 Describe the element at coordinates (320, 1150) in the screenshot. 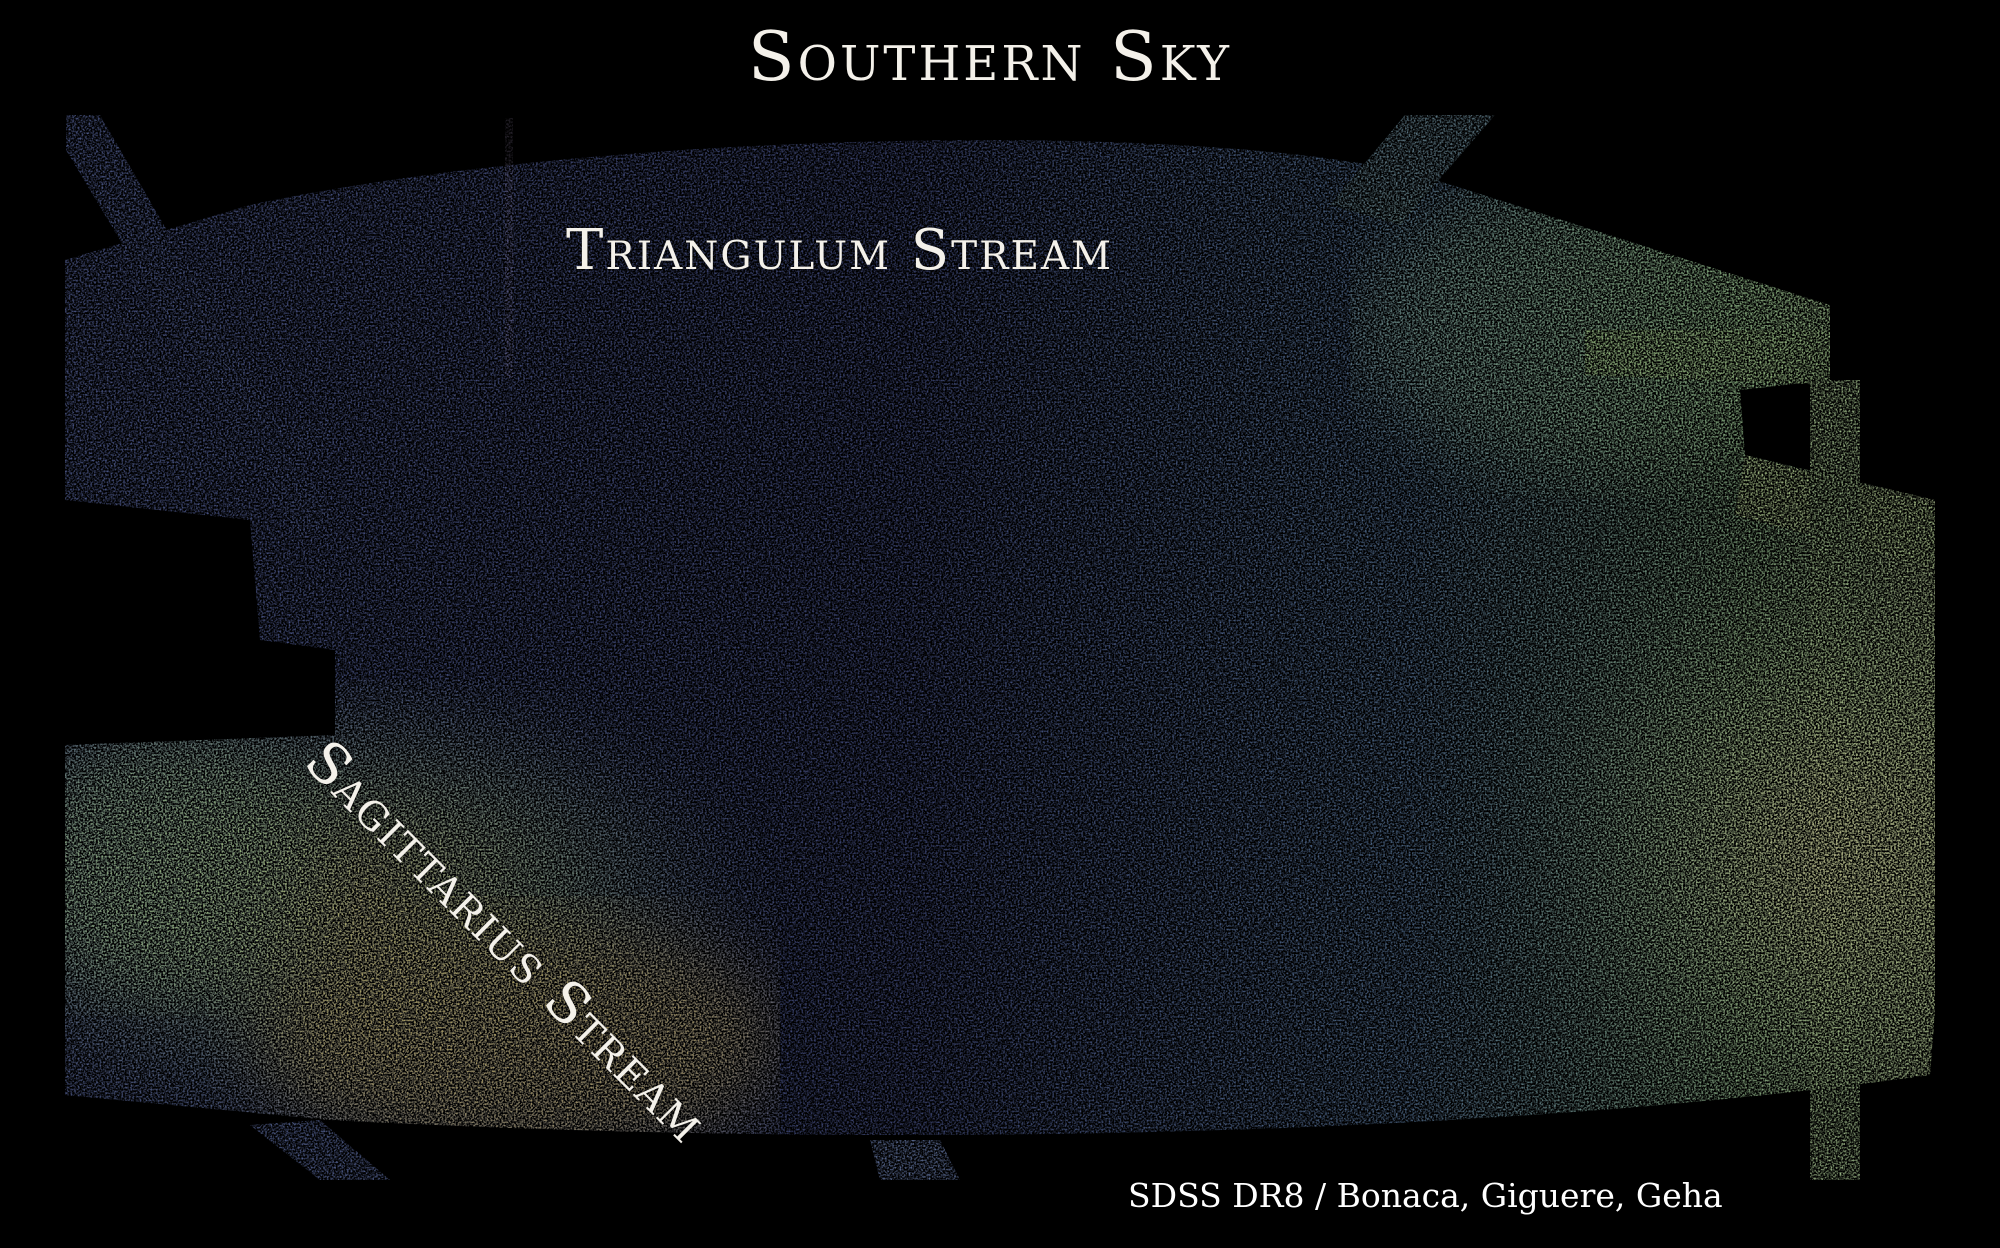

I see `survey-stripe-bottom-left` at that location.